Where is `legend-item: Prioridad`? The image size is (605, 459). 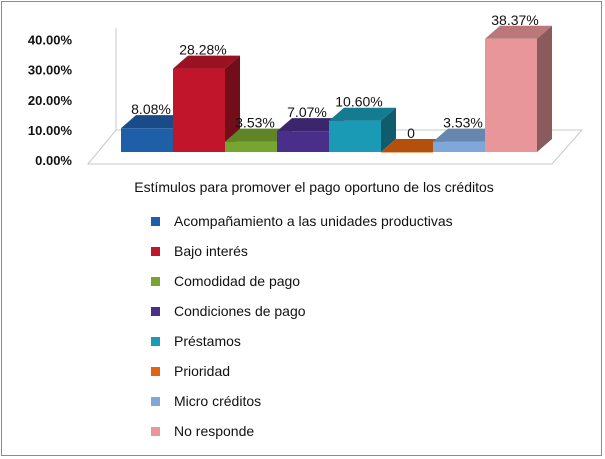 legend-item: Prioridad is located at coordinates (351, 371).